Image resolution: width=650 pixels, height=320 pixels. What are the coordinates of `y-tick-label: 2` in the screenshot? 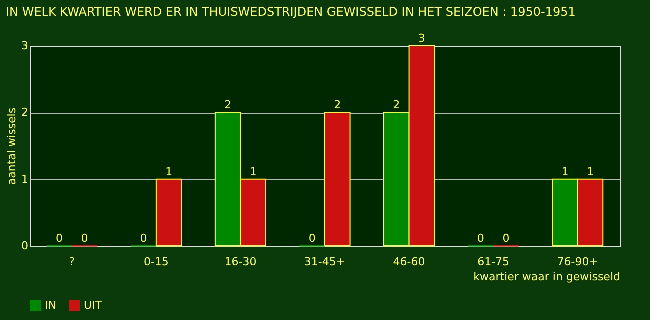 It's located at (25, 113).